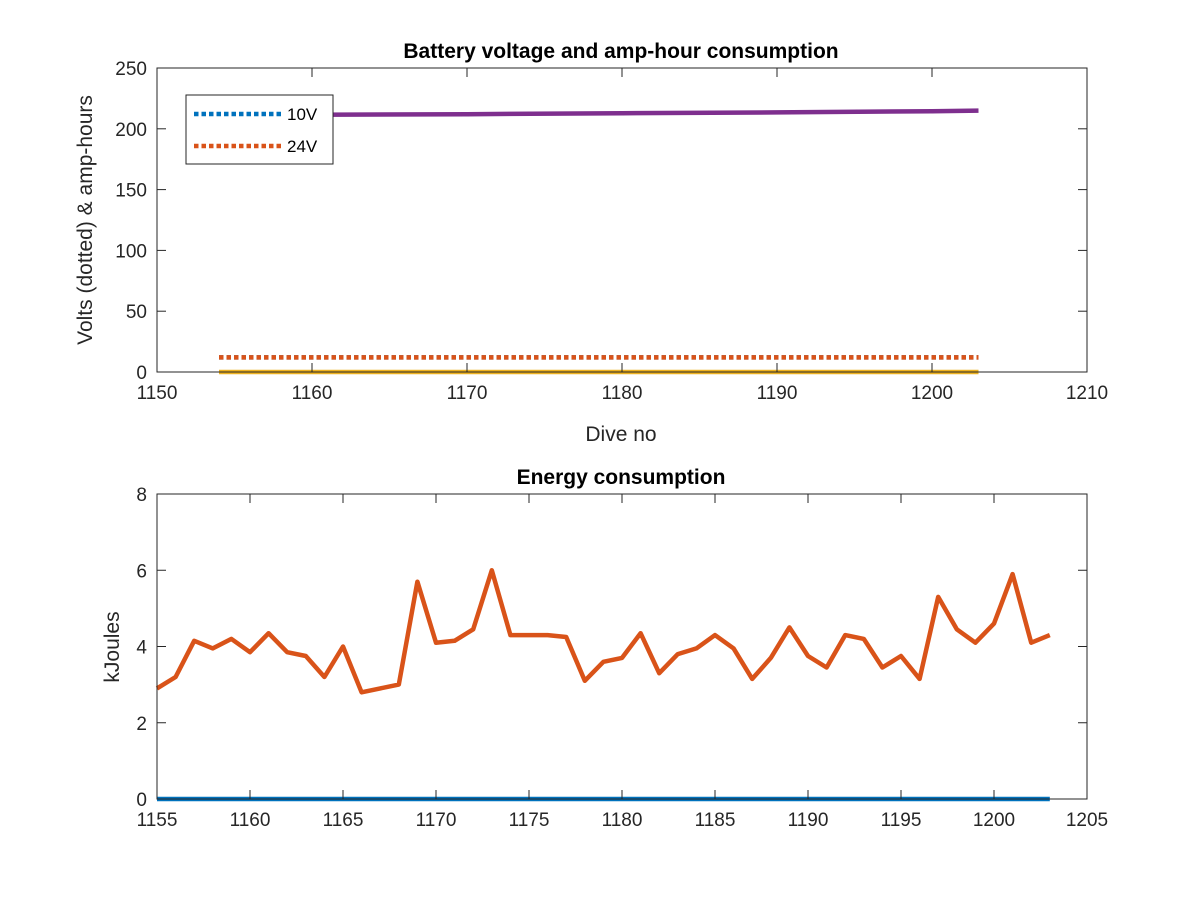 This screenshot has width=1200, height=900. What do you see at coordinates (529, 820) in the screenshot?
I see `energy-chart-x-tick-label: 1175` at bounding box center [529, 820].